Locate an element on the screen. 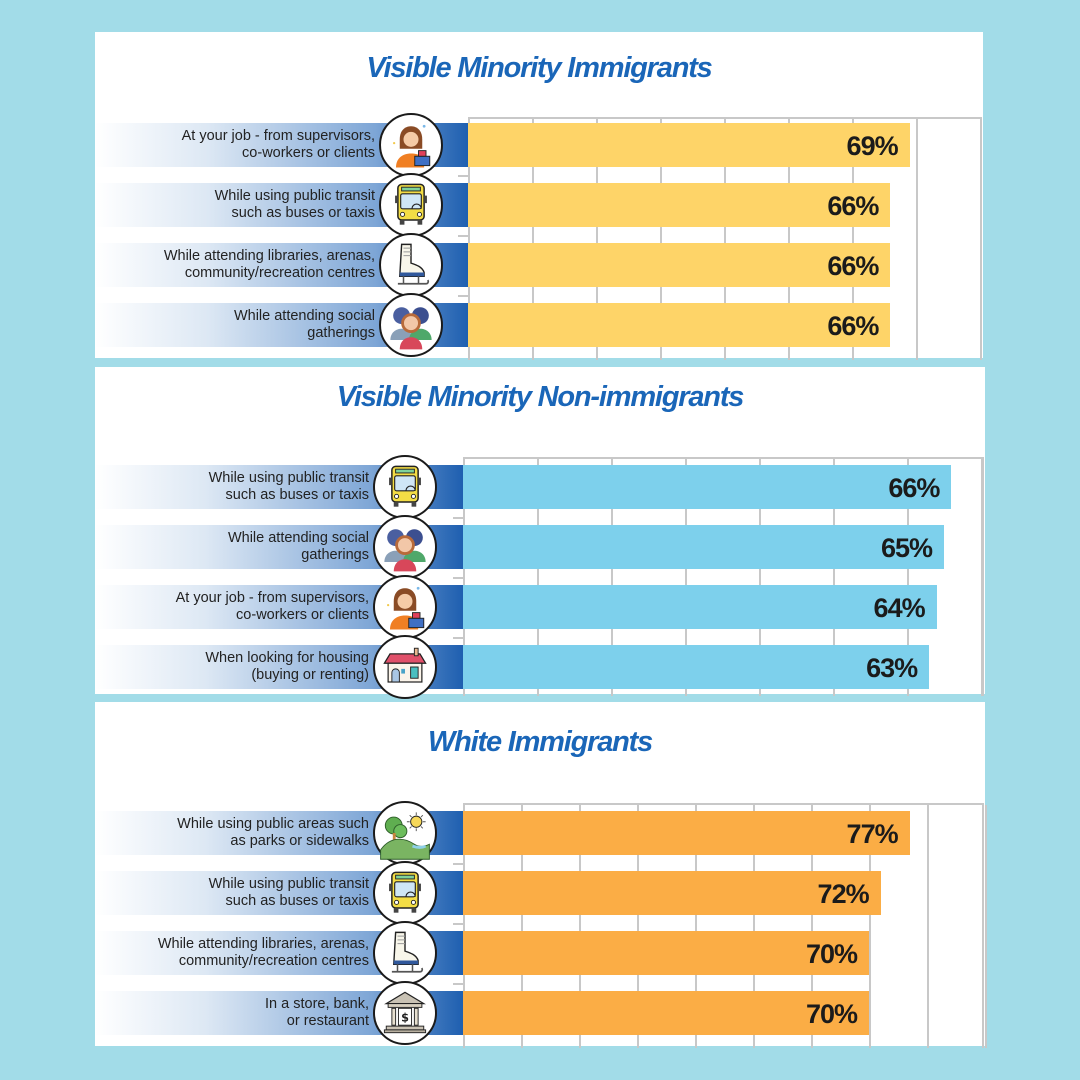  park-icon is located at coordinates (405, 833).